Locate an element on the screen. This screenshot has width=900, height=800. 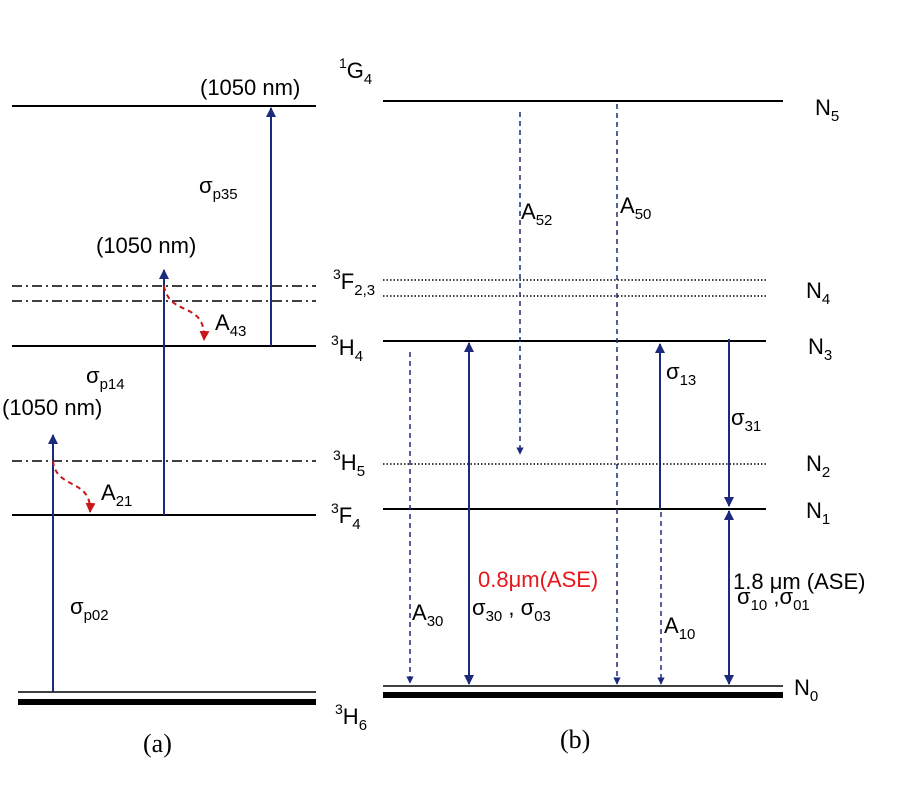
n2-label: N2 is located at coordinates (818, 466).